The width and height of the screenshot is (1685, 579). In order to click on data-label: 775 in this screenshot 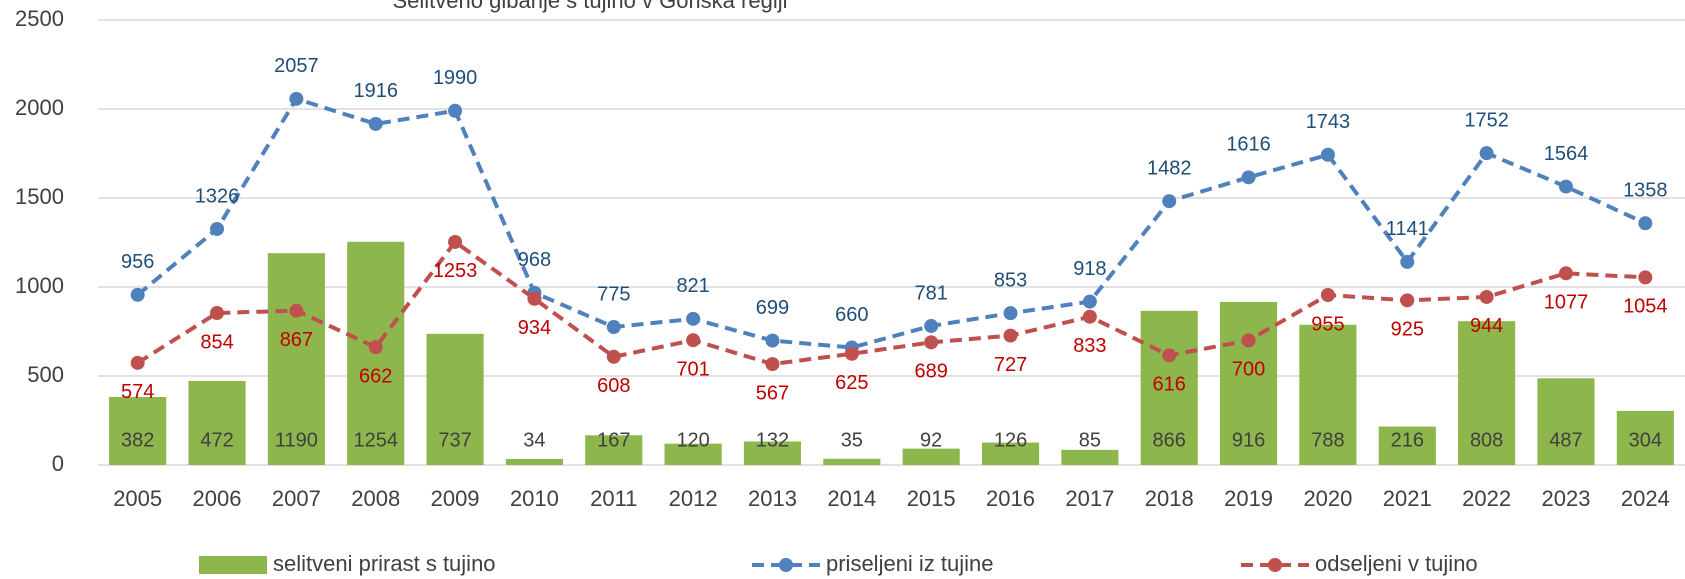, I will do `click(613, 294)`.